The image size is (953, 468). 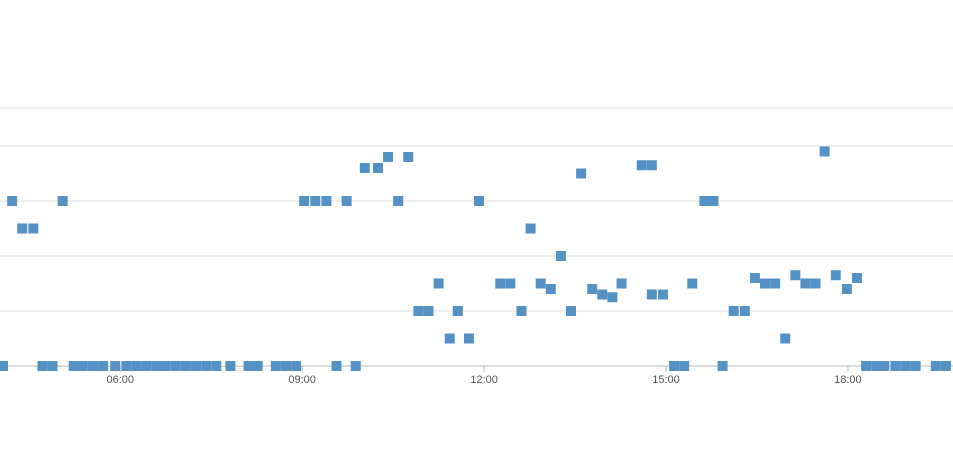 What do you see at coordinates (302, 380) in the screenshot?
I see `x-tick-label: 09:00` at bounding box center [302, 380].